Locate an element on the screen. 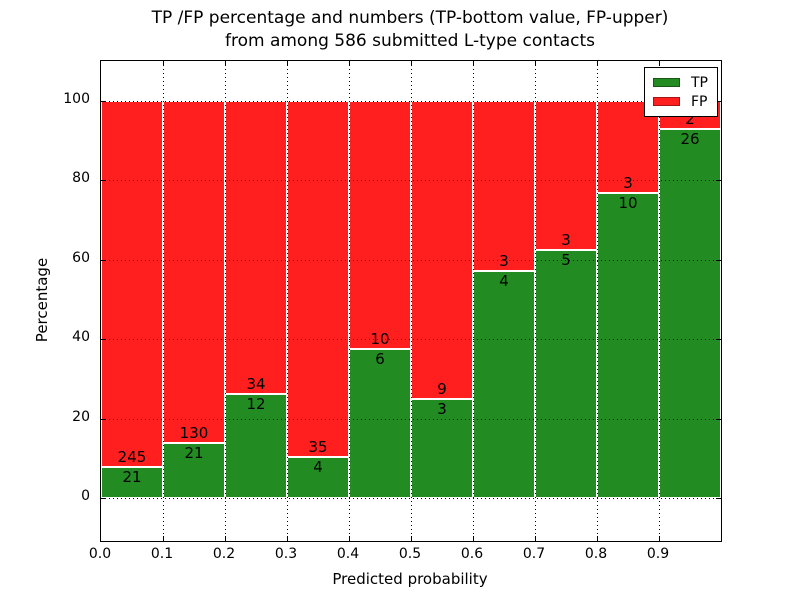 This screenshot has width=800, height=600. gridline-x-0.5 is located at coordinates (411, 301).